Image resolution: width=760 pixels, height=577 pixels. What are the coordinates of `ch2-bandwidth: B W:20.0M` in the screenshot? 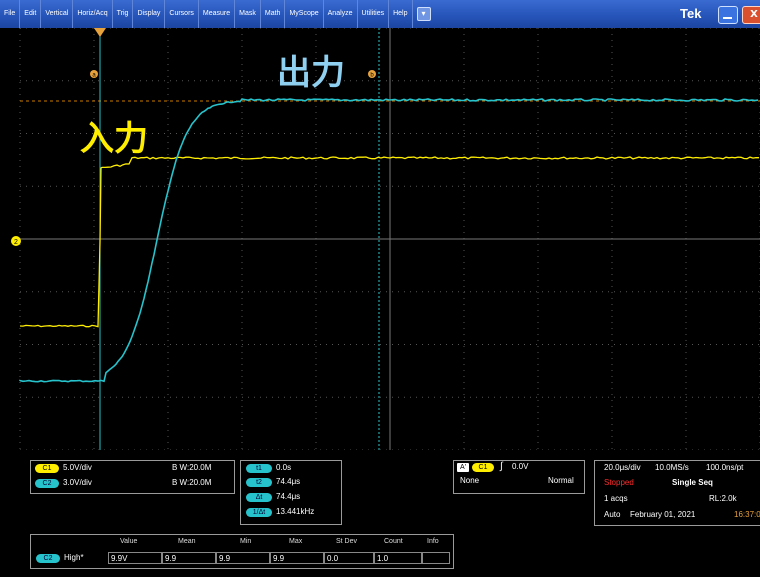 It's located at (192, 482).